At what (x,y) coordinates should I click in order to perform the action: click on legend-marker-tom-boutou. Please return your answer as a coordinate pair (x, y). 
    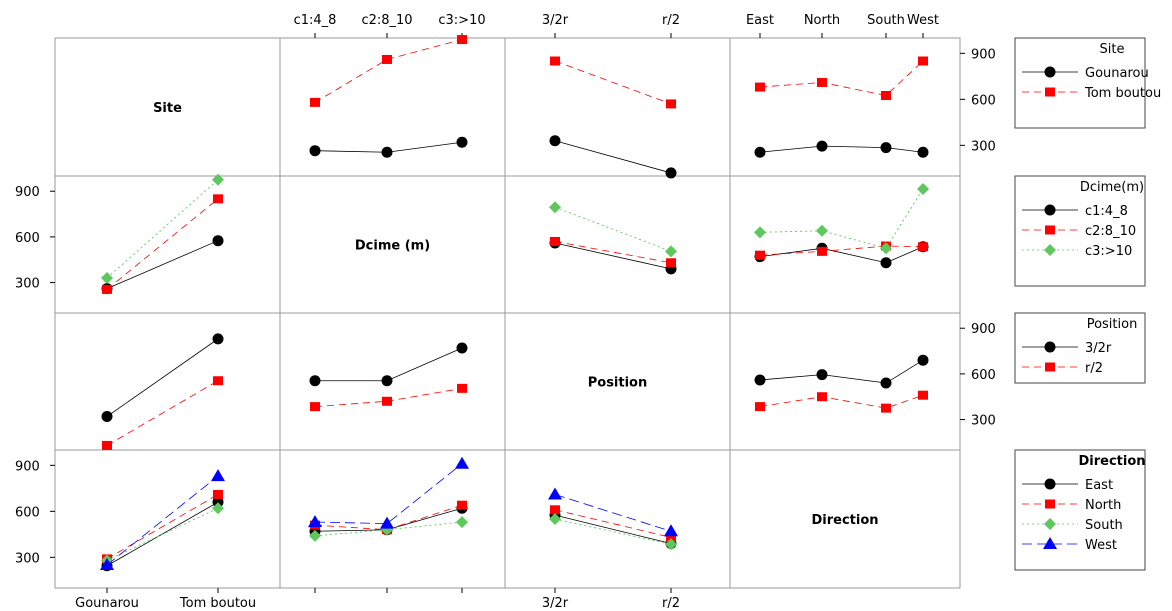
    Looking at the image, I should click on (1050, 92).